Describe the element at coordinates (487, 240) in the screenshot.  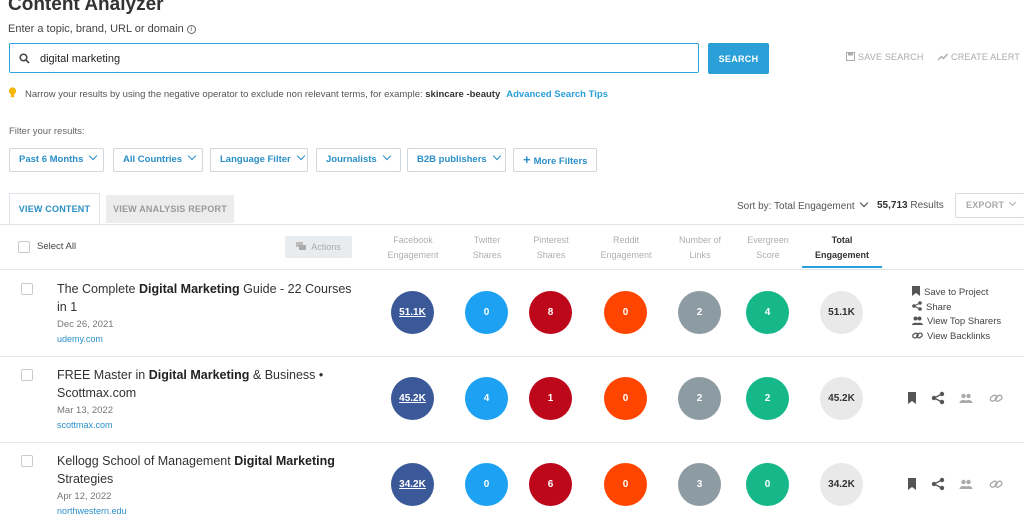
I see `col-twitter-line1: Twitter` at that location.